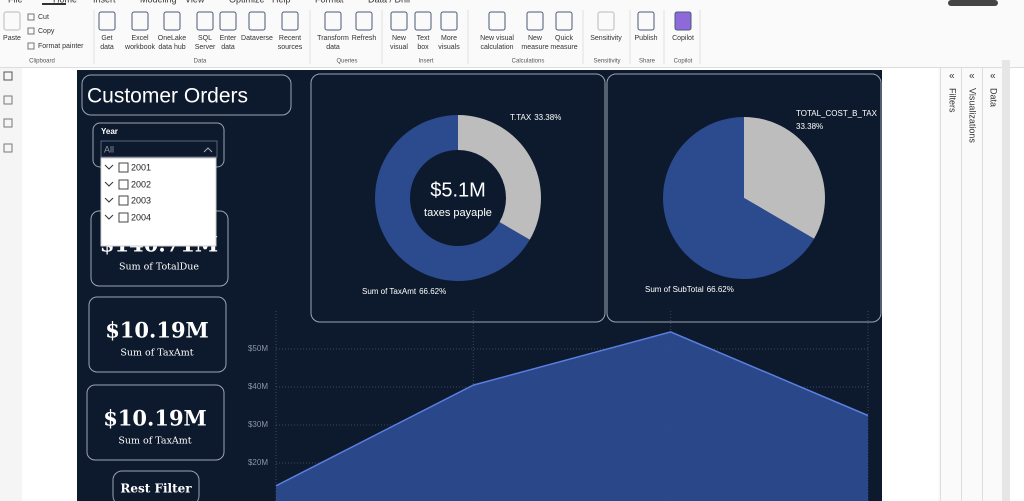 This screenshot has width=1024, height=501. What do you see at coordinates (496, 47) in the screenshot?
I see `ribbon-button: calculation` at bounding box center [496, 47].